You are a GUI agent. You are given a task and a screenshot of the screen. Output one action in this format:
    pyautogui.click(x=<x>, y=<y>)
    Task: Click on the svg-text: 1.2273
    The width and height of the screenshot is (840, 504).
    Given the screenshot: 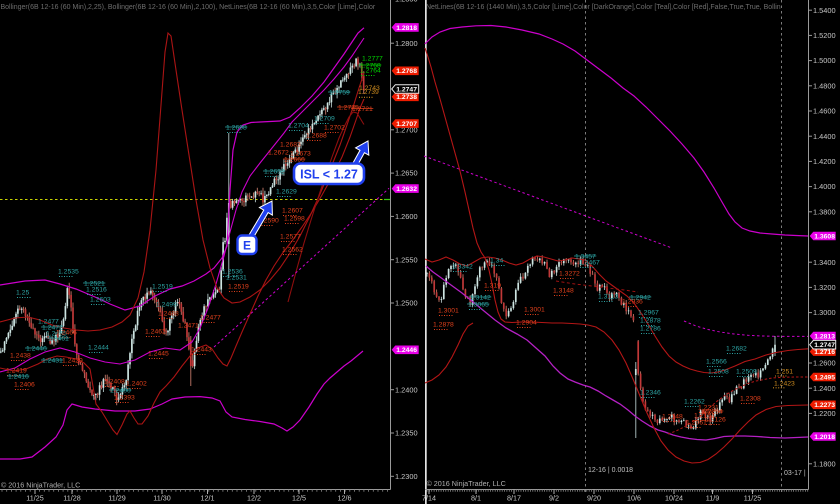 What is the action you would take?
    pyautogui.click(x=824, y=405)
    